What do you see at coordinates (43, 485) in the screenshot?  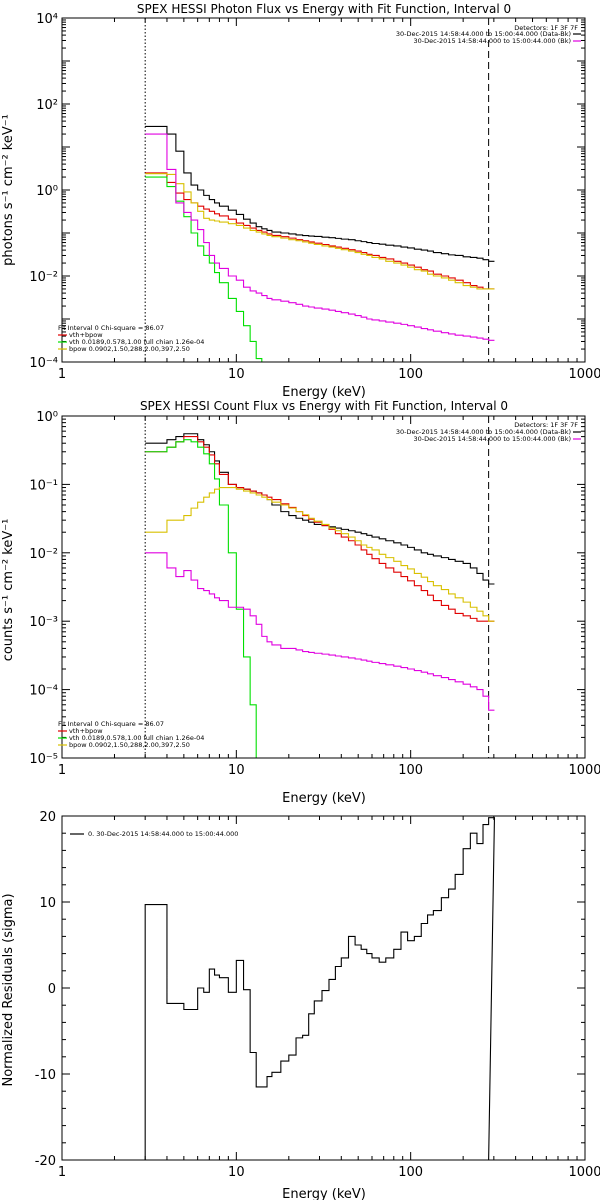 I see `y-tick-label: 10⁻¹` at bounding box center [43, 485].